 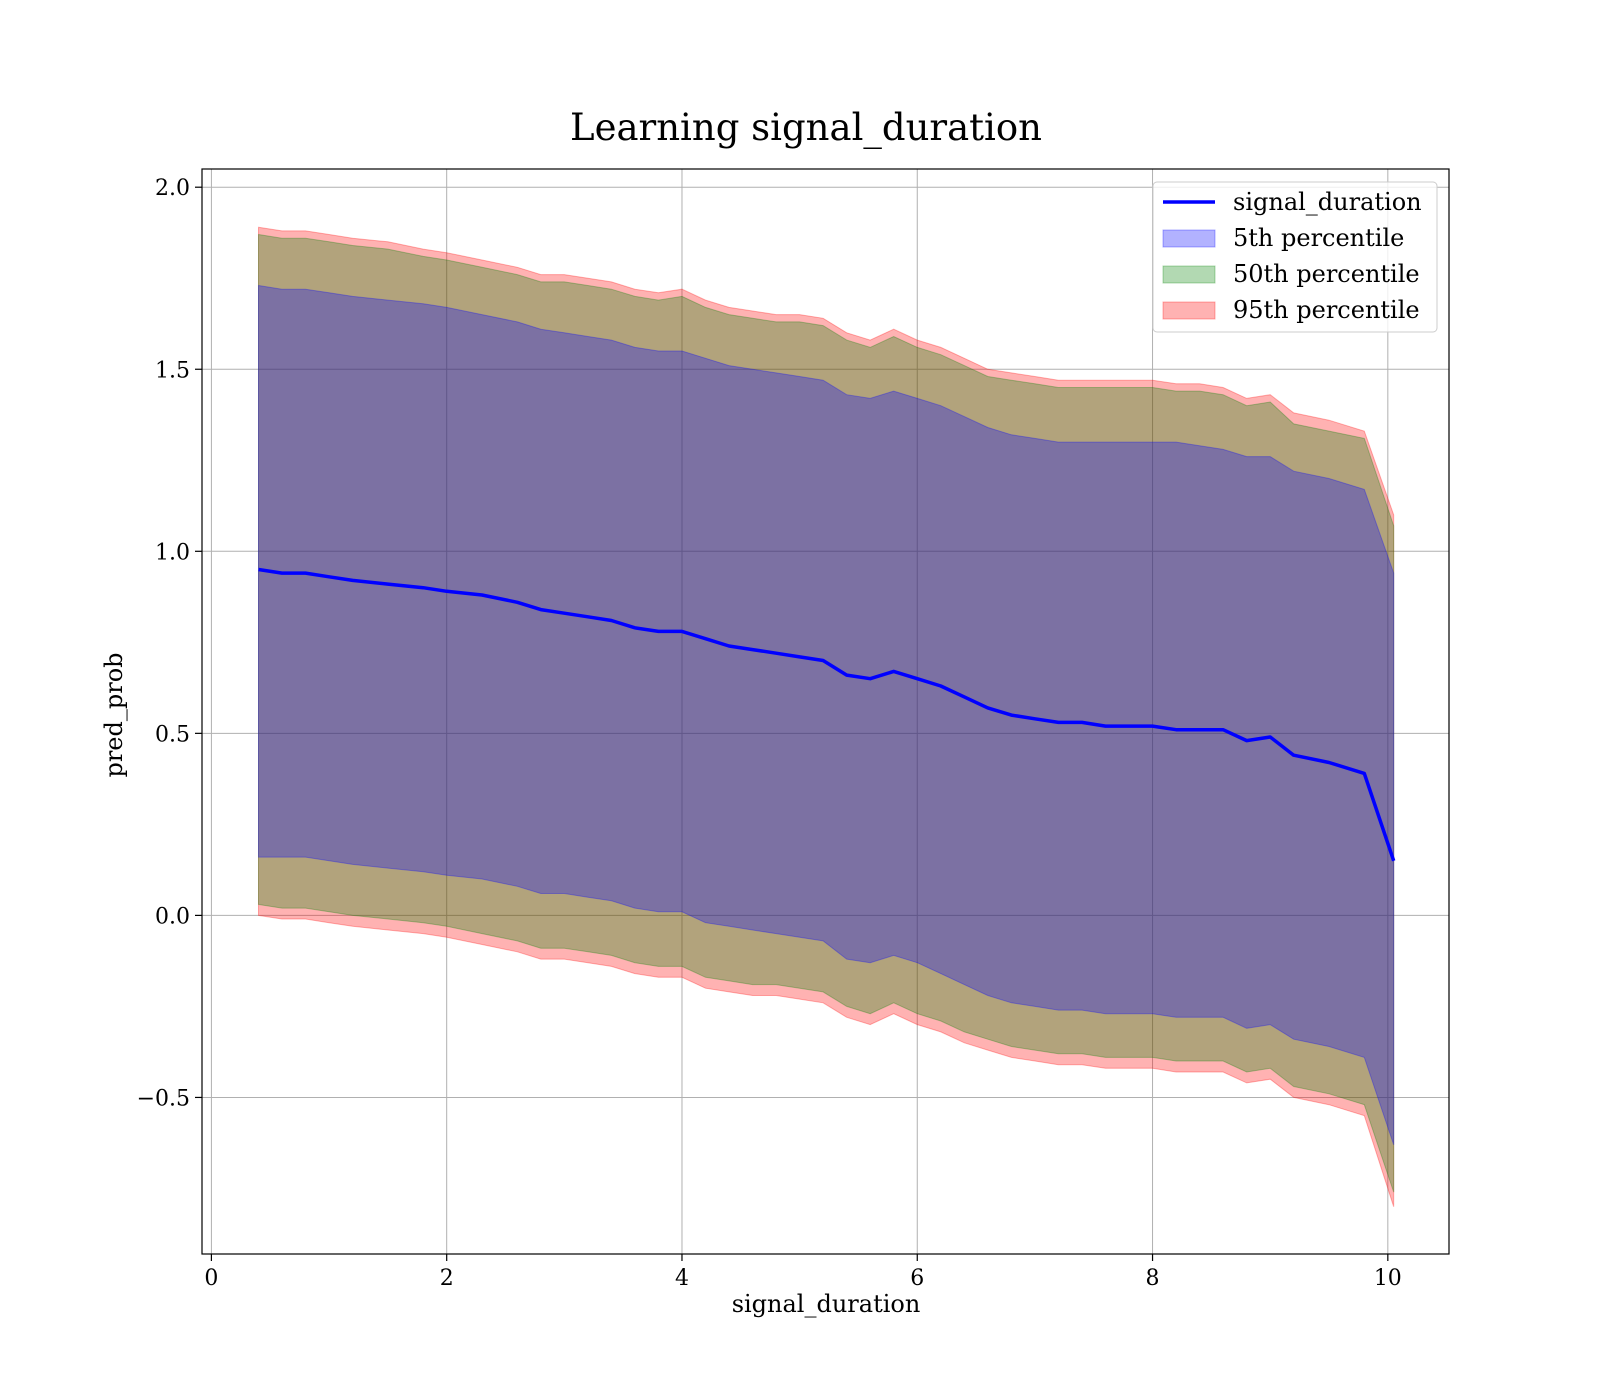 What do you see at coordinates (1189, 274) in the screenshot?
I see `legend-swatch-50th-percentile` at bounding box center [1189, 274].